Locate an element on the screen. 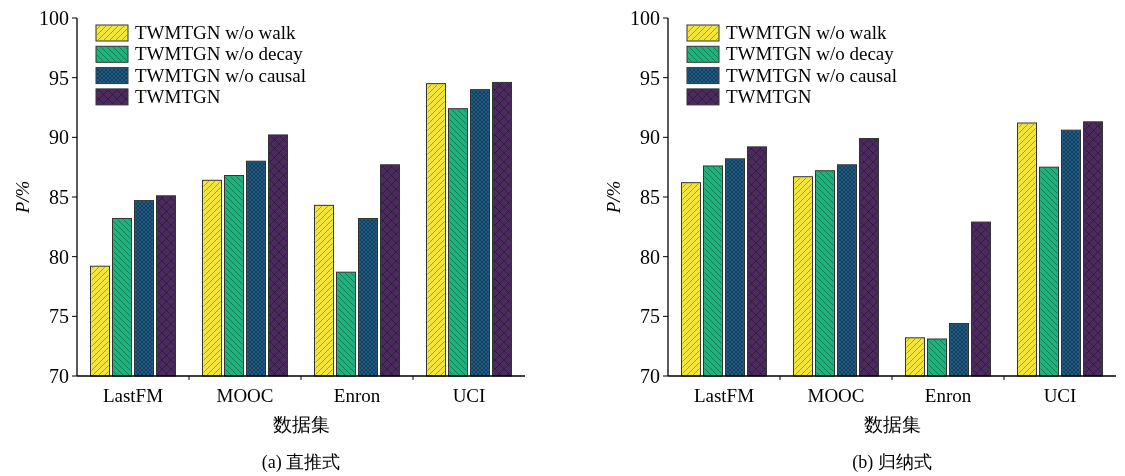  text: (b) 归纳式 is located at coordinates (892, 462).